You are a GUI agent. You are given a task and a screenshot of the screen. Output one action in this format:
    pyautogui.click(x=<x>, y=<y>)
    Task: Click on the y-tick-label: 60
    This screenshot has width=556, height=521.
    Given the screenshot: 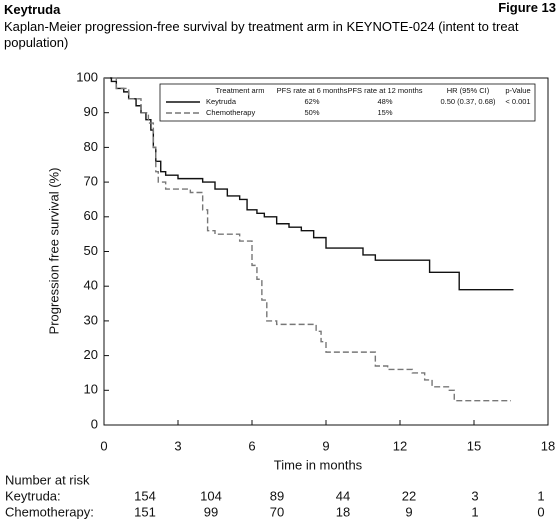 What is the action you would take?
    pyautogui.click(x=91, y=215)
    